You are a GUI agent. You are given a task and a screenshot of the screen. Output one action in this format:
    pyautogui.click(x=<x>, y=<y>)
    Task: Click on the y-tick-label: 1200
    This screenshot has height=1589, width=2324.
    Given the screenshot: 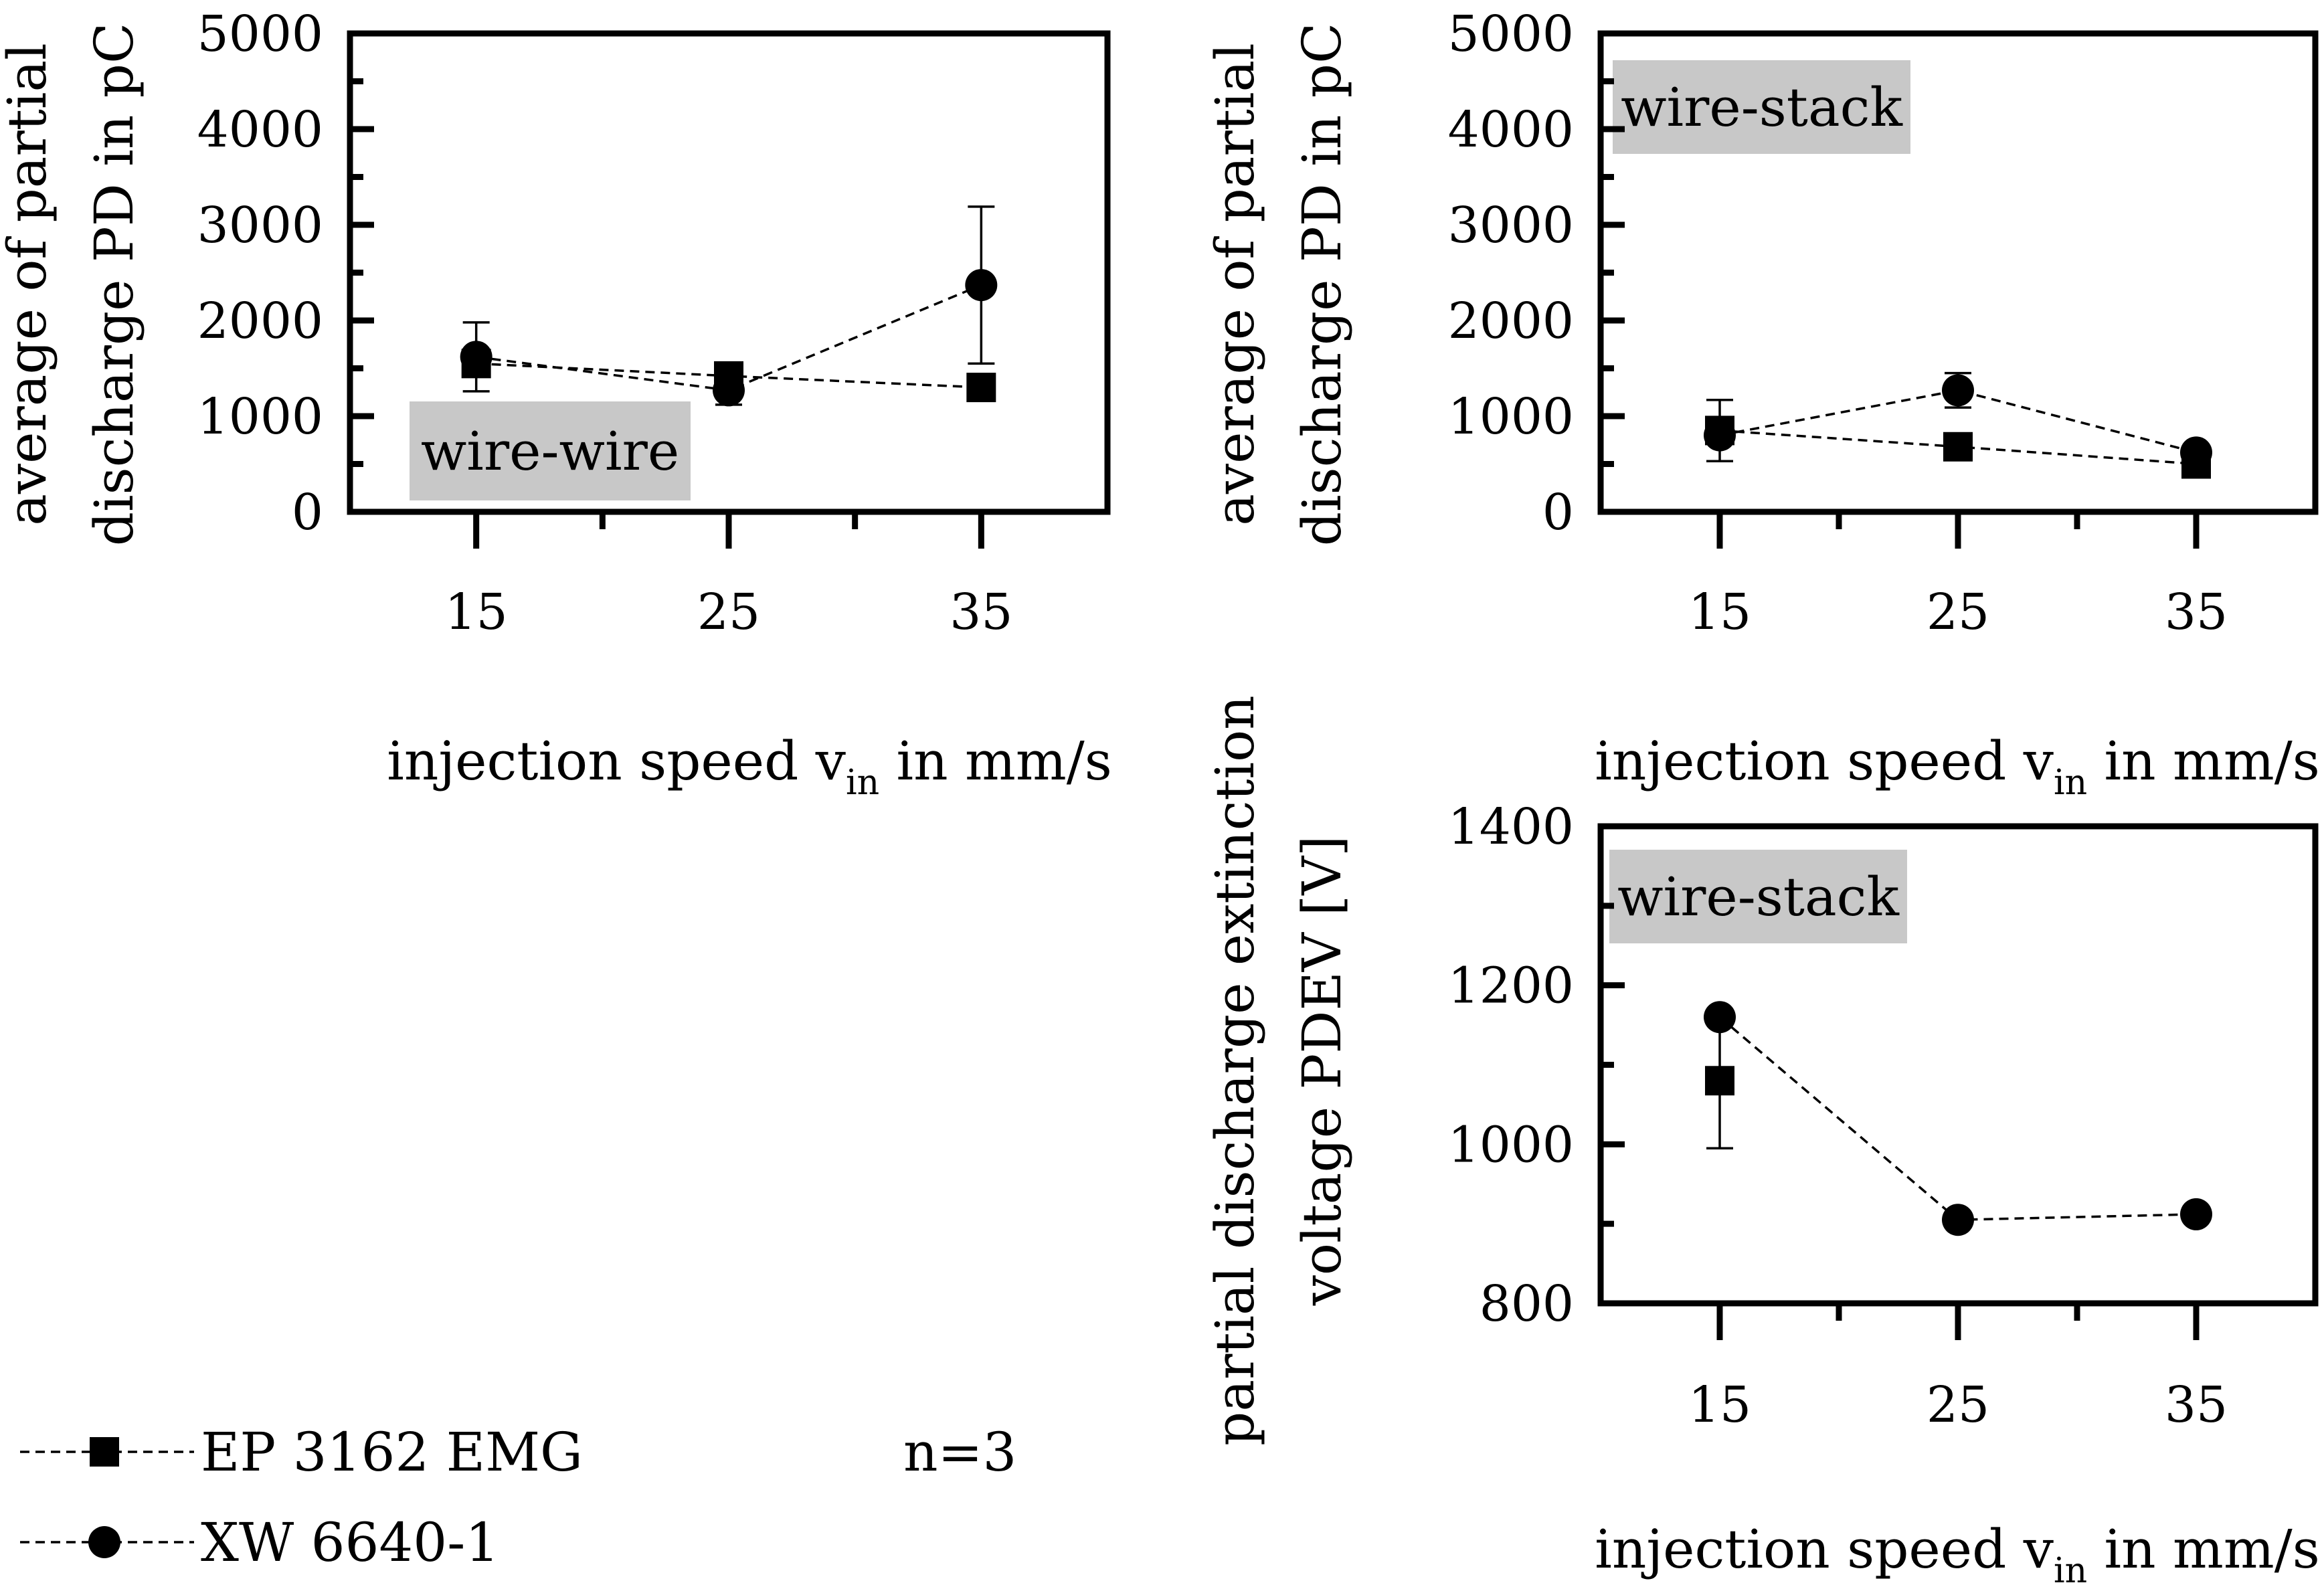 What is the action you would take?
    pyautogui.click(x=1511, y=986)
    